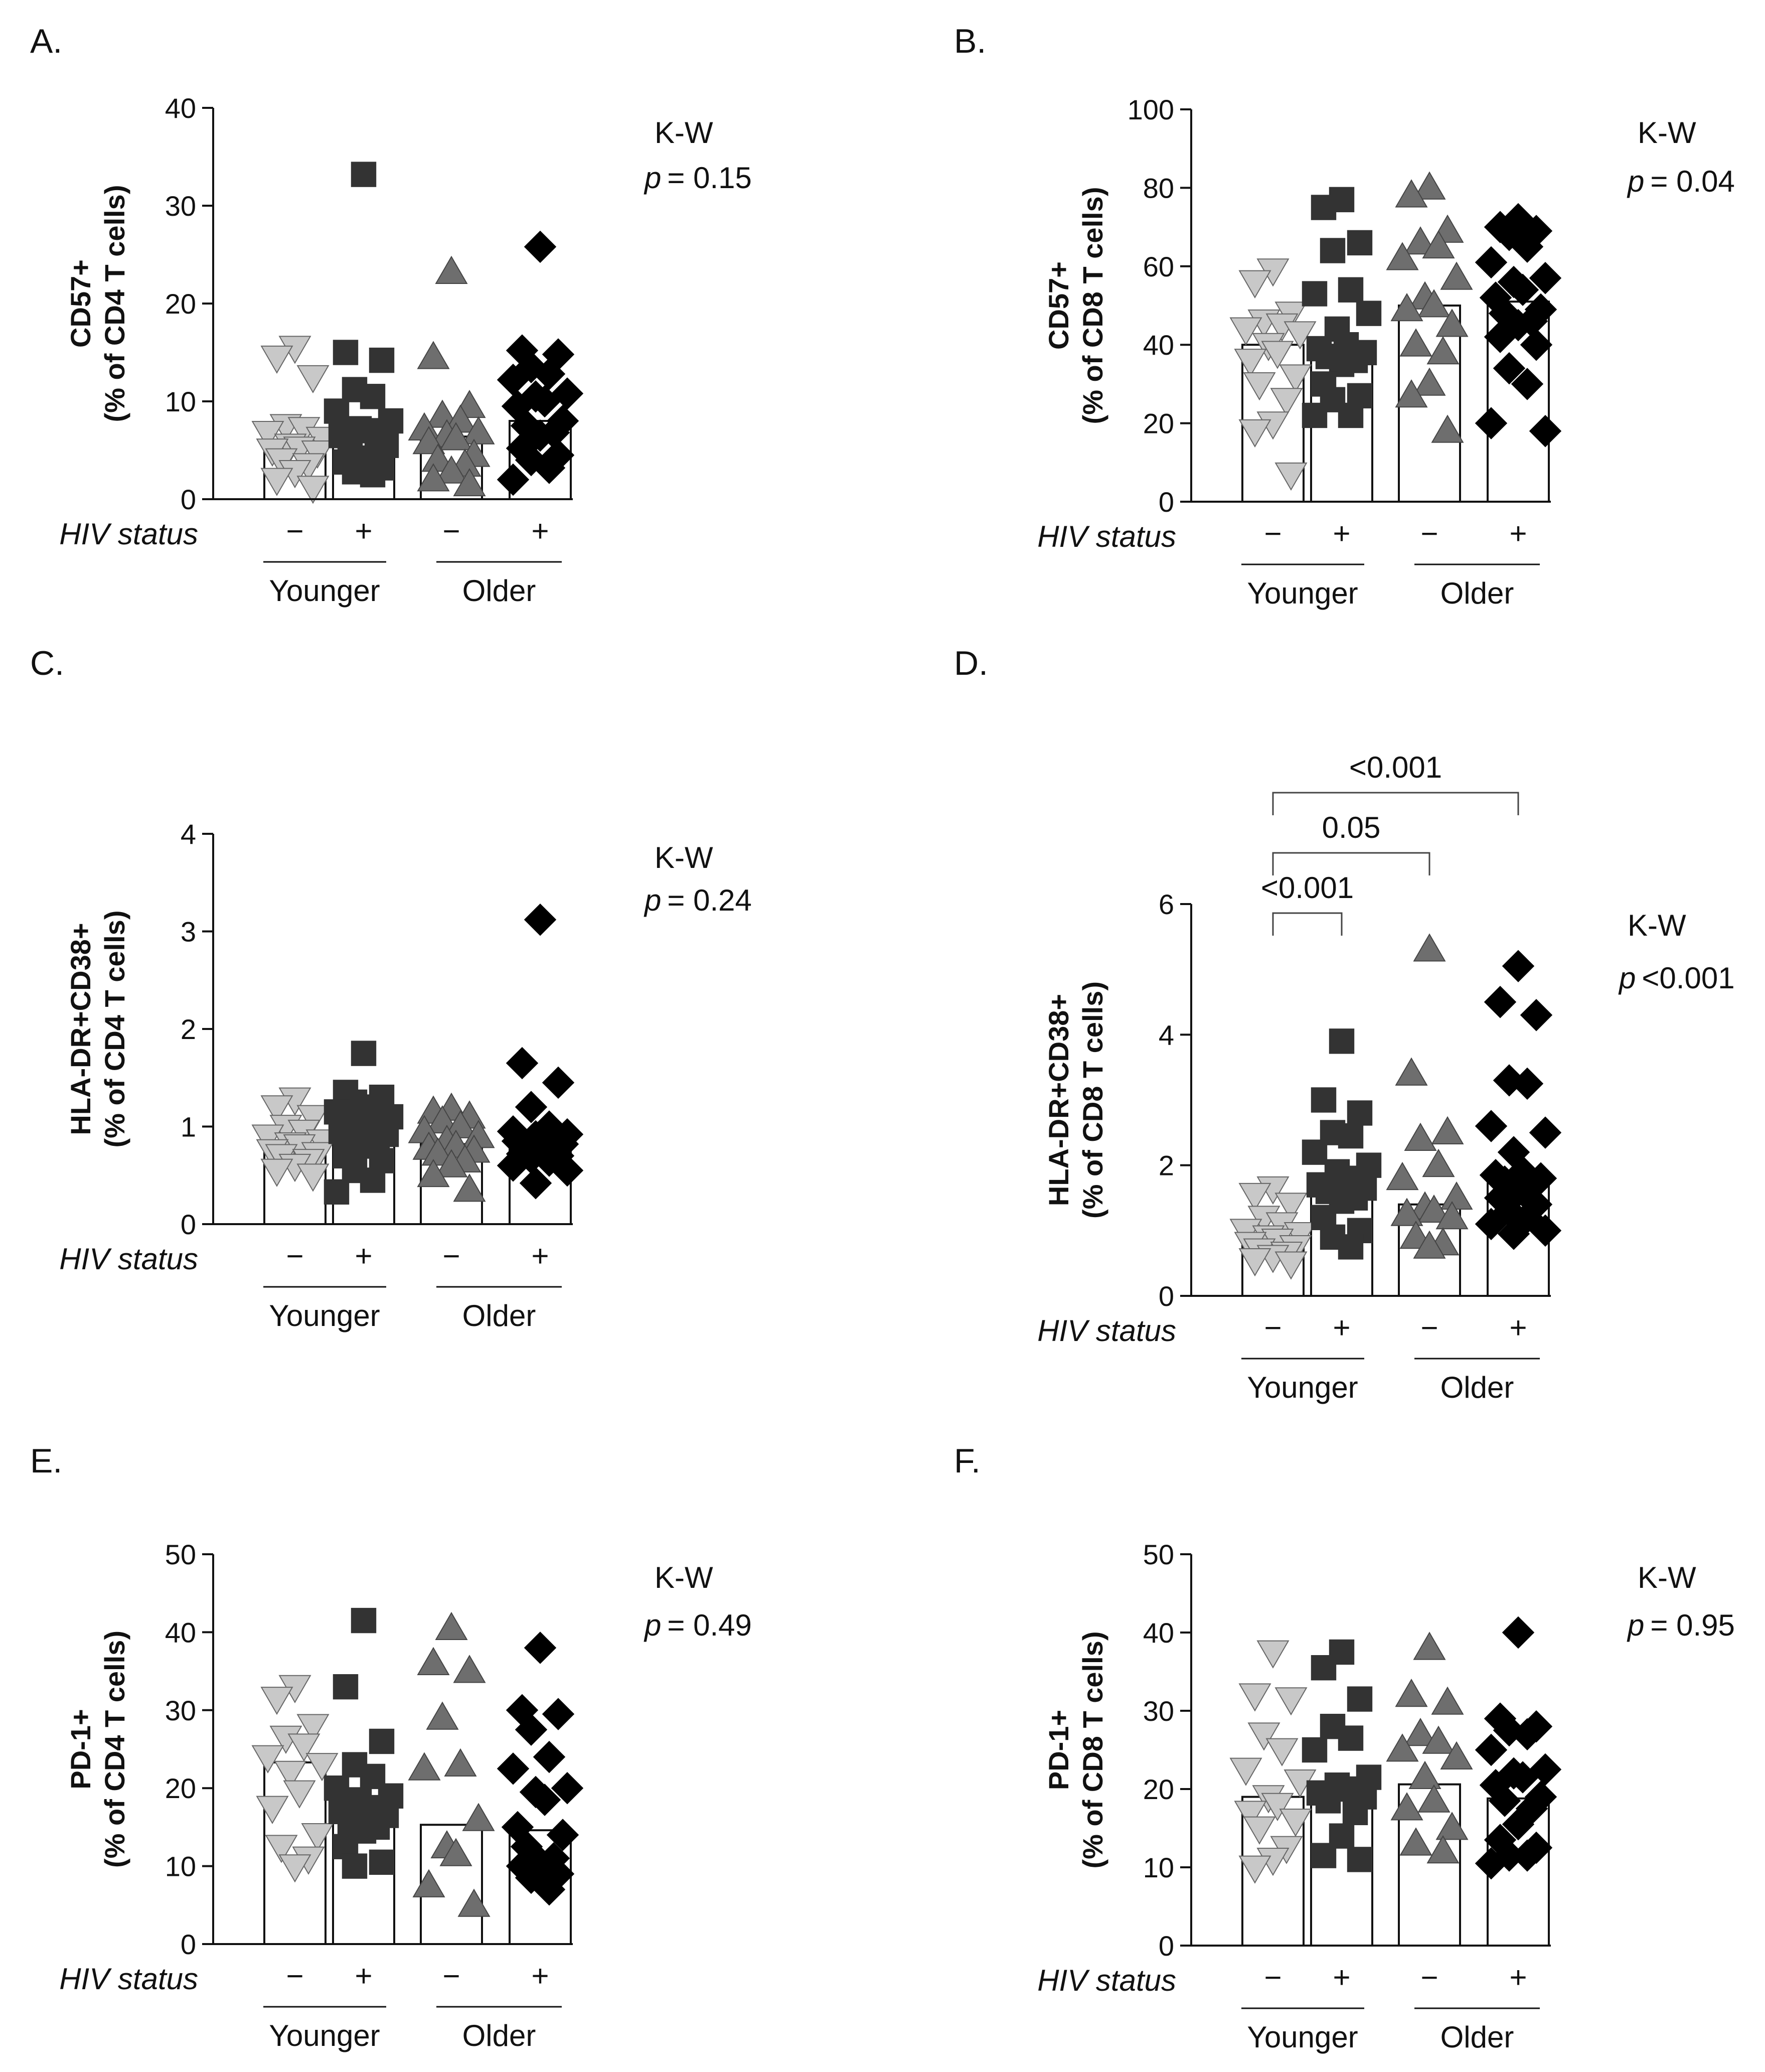  I want to click on significance-bracket, so click(1396, 803).